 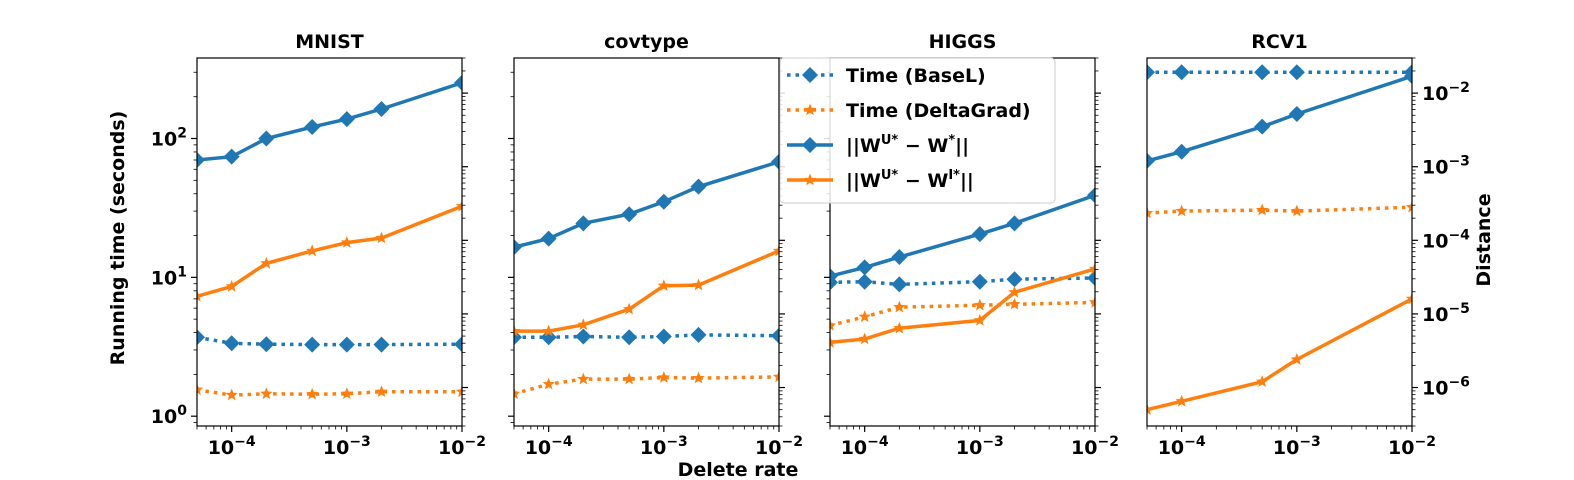 I want to click on series-group, so click(x=646, y=276).